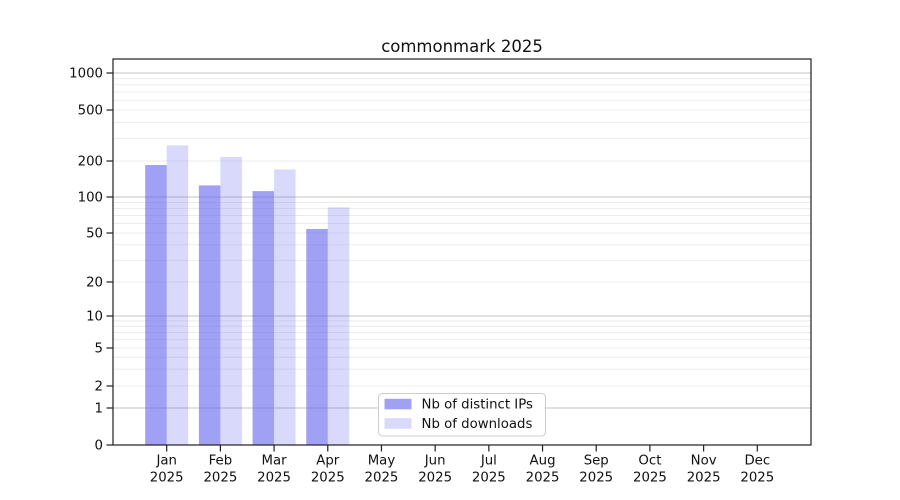  I want to click on y-tick-label: 20, so click(94, 283).